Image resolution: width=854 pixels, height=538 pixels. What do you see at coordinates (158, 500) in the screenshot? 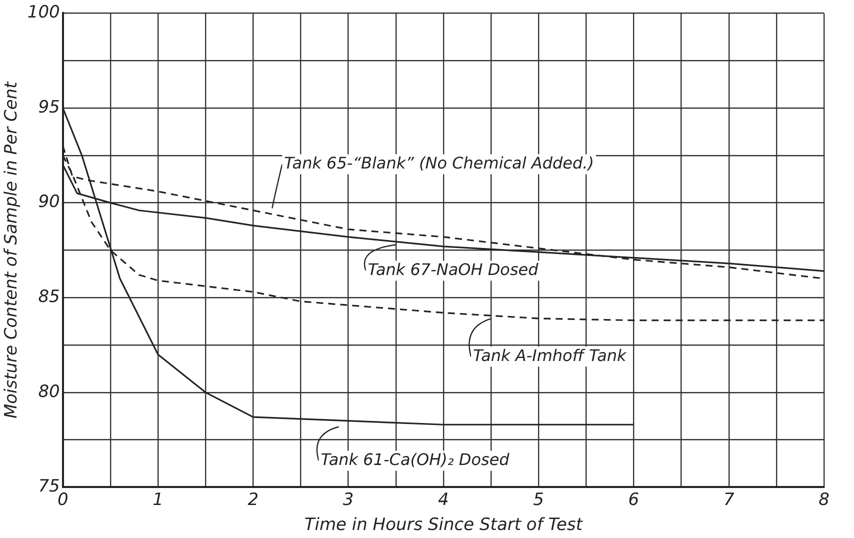
I see `x-tick-label: 1` at bounding box center [158, 500].